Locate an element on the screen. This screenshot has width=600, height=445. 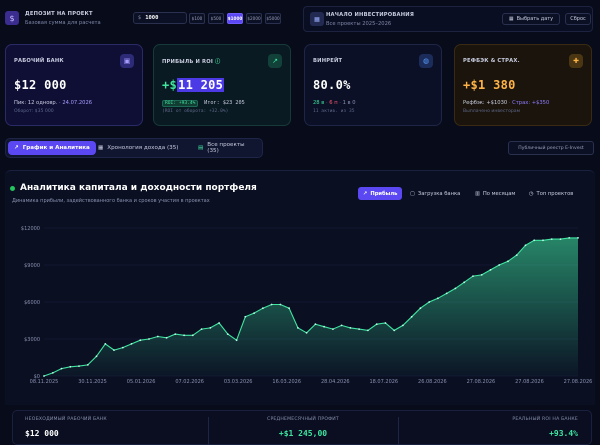
tab-income-timeline: ▦ Хронология дохода (35) is located at coordinates (138, 148).